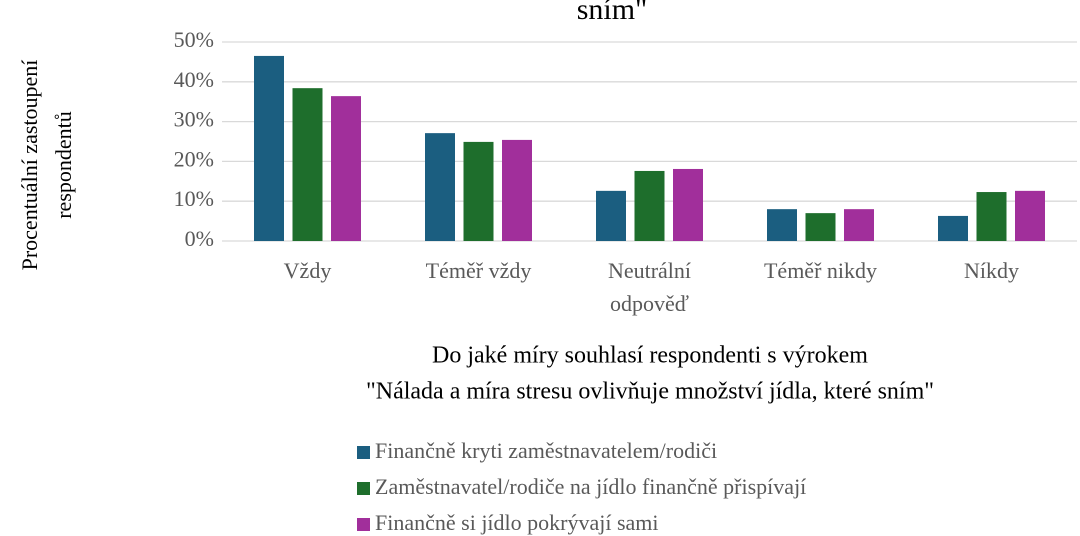 The image size is (1080, 536). Describe the element at coordinates (194, 158) in the screenshot. I see `y-tick-label: 20%` at that location.